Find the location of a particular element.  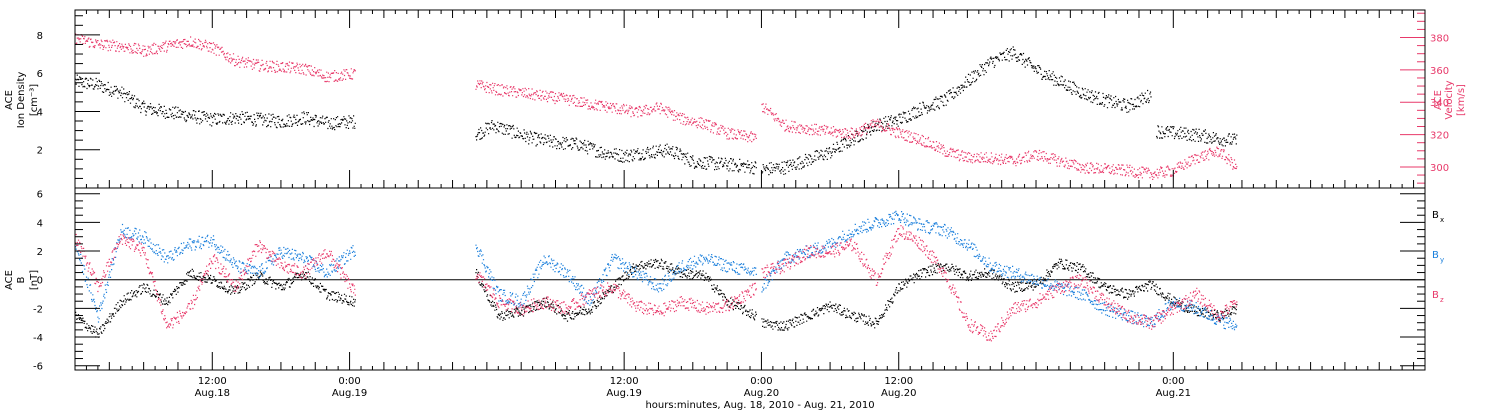

density-tick-label: 6 is located at coordinates (40, 74).